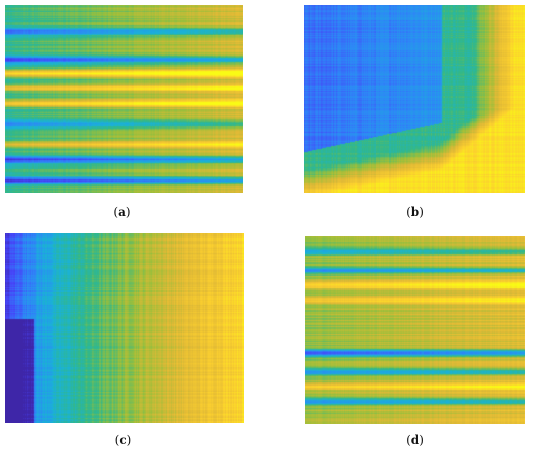 Image resolution: width=550 pixels, height=453 pixels. I want to click on caption-a: (a), so click(122, 212).